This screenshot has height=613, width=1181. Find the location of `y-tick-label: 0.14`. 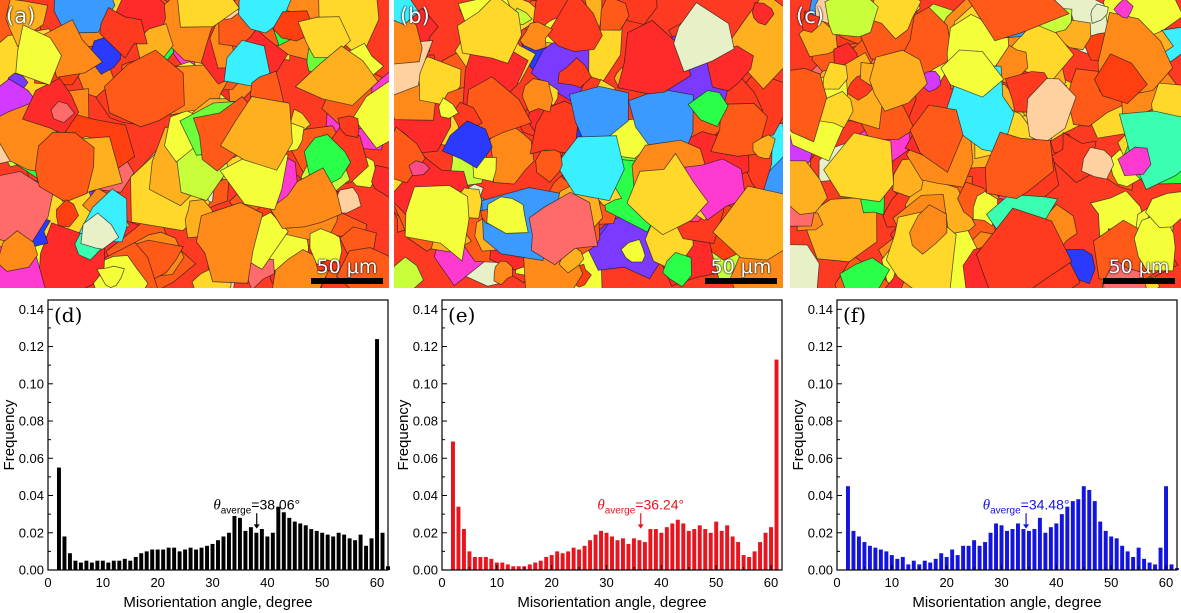

y-tick-label: 0.14 is located at coordinates (425, 309).